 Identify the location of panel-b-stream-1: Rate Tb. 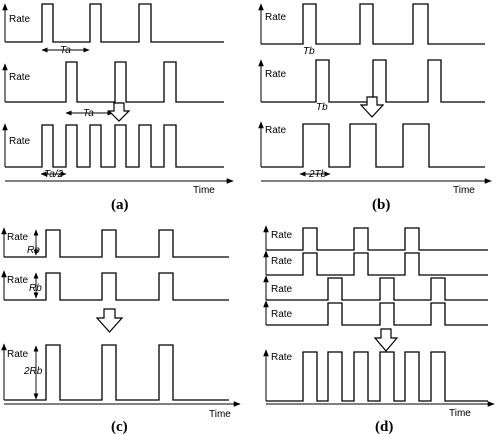
(371, 30).